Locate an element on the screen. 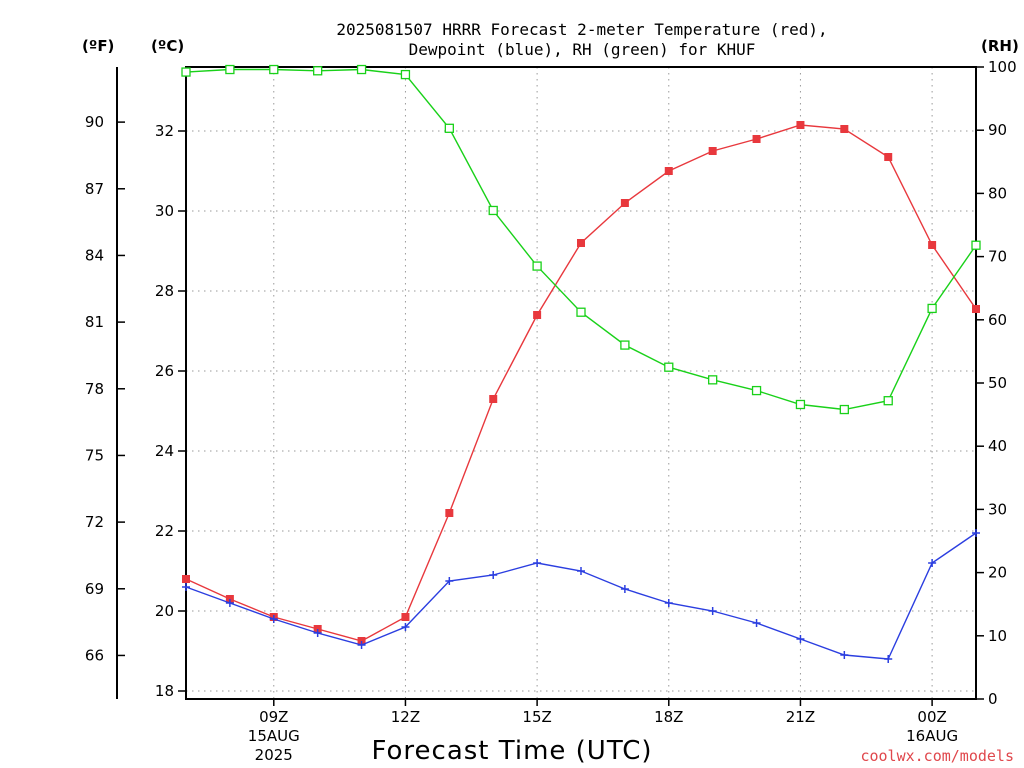  fahrenheit-tick-label: 75 is located at coordinates (94, 455).